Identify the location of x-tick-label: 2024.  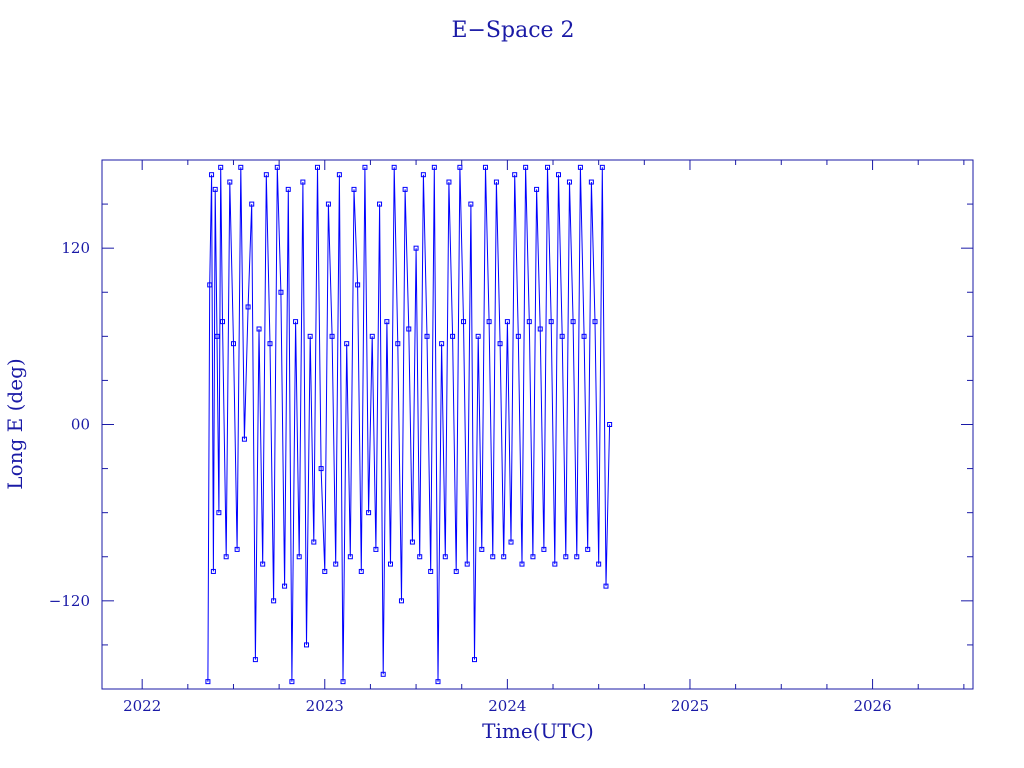
(507, 706).